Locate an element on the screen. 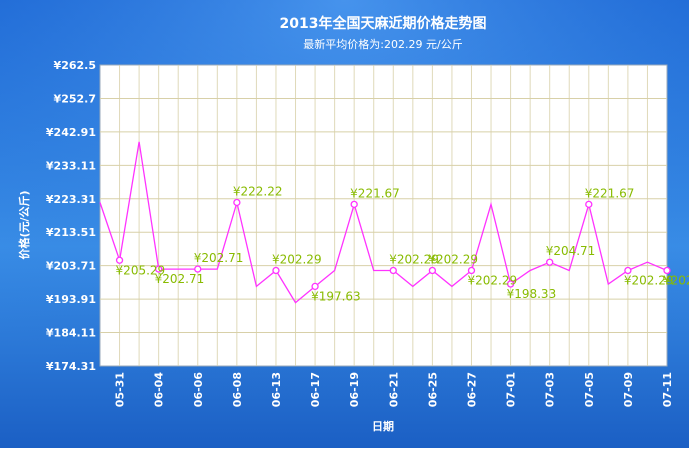 This screenshot has height=452, width=689. x-tick-label: 05-31 is located at coordinates (120, 389).